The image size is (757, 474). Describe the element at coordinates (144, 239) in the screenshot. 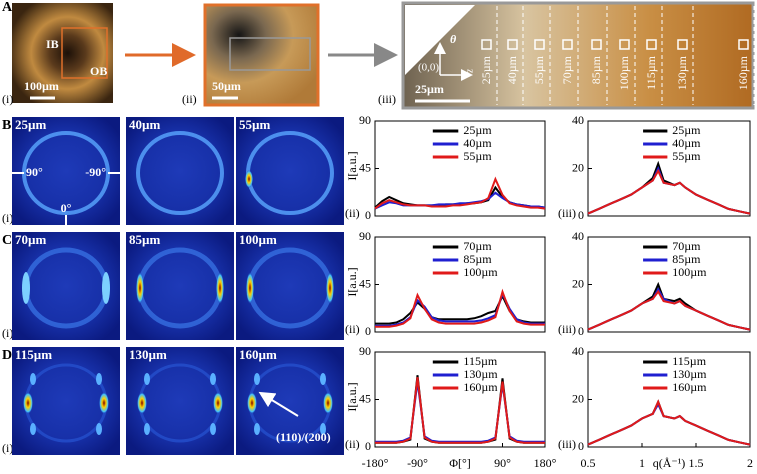

I see `image-label: 85µm` at that location.